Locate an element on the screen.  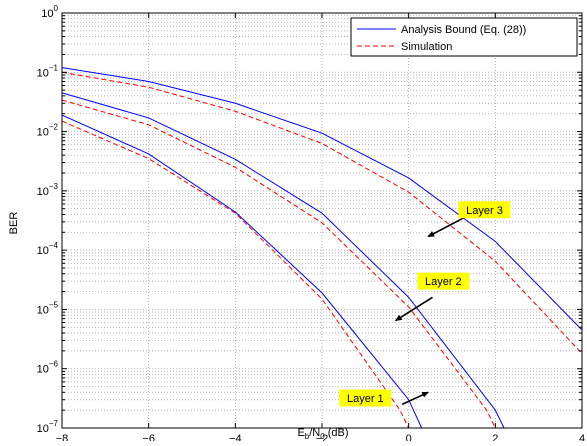
x-axis-label-tail: (dB) is located at coordinates (337, 433).